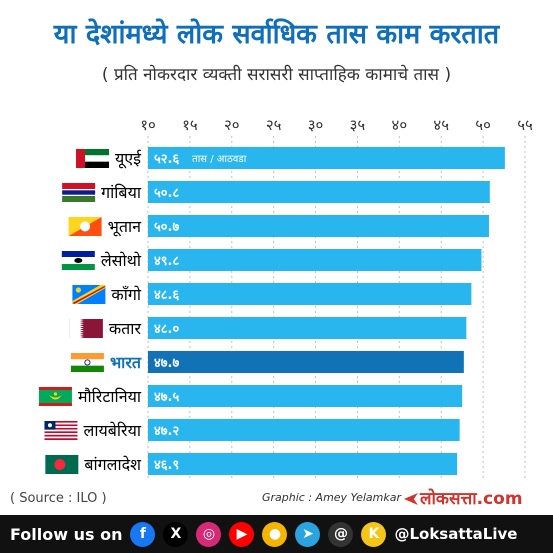 The width and height of the screenshot is (553, 553). Describe the element at coordinates (166, 159) in the screenshot. I see `data-label: ५२.६` at that location.